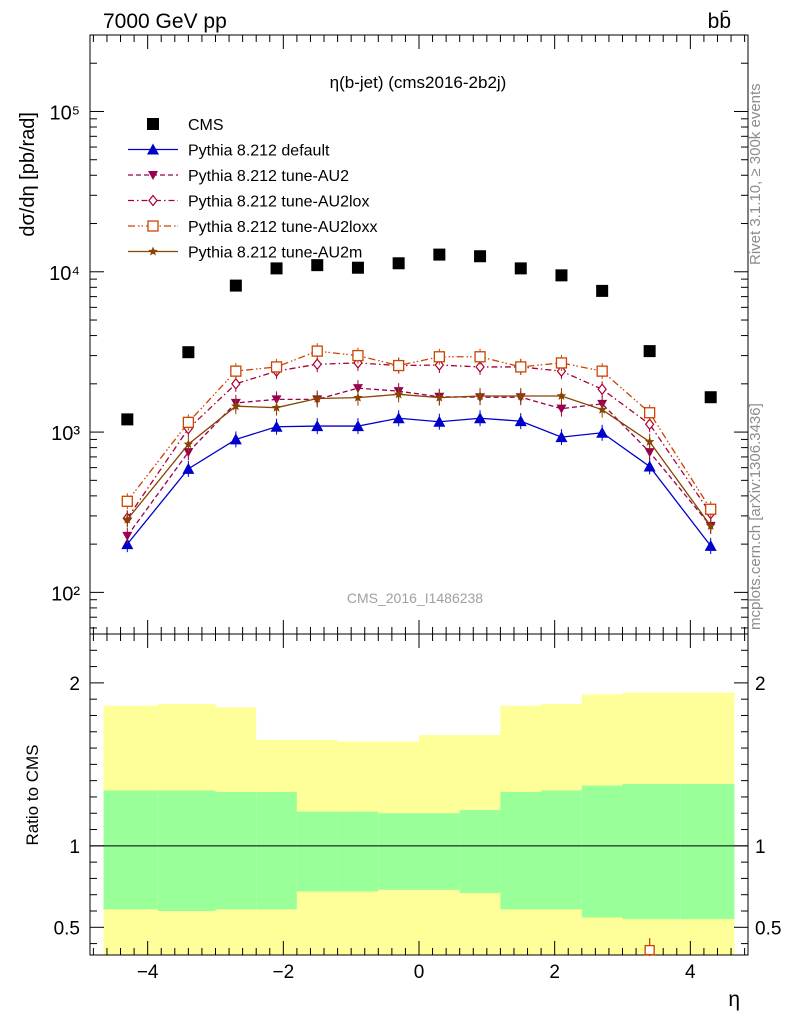 This screenshot has height=1024, width=786. Describe the element at coordinates (418, 82) in the screenshot. I see `chart-title: η(b-jet) (cms2016-2b2j)` at that location.